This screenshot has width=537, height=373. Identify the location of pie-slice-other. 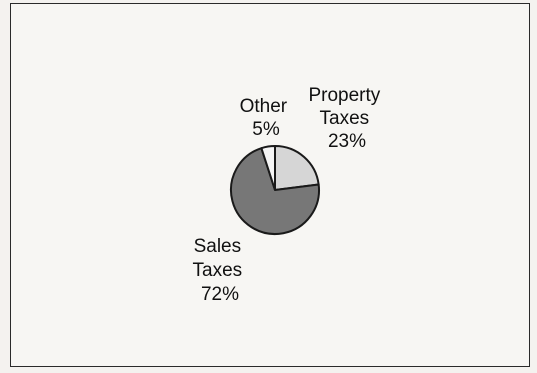
(268, 167).